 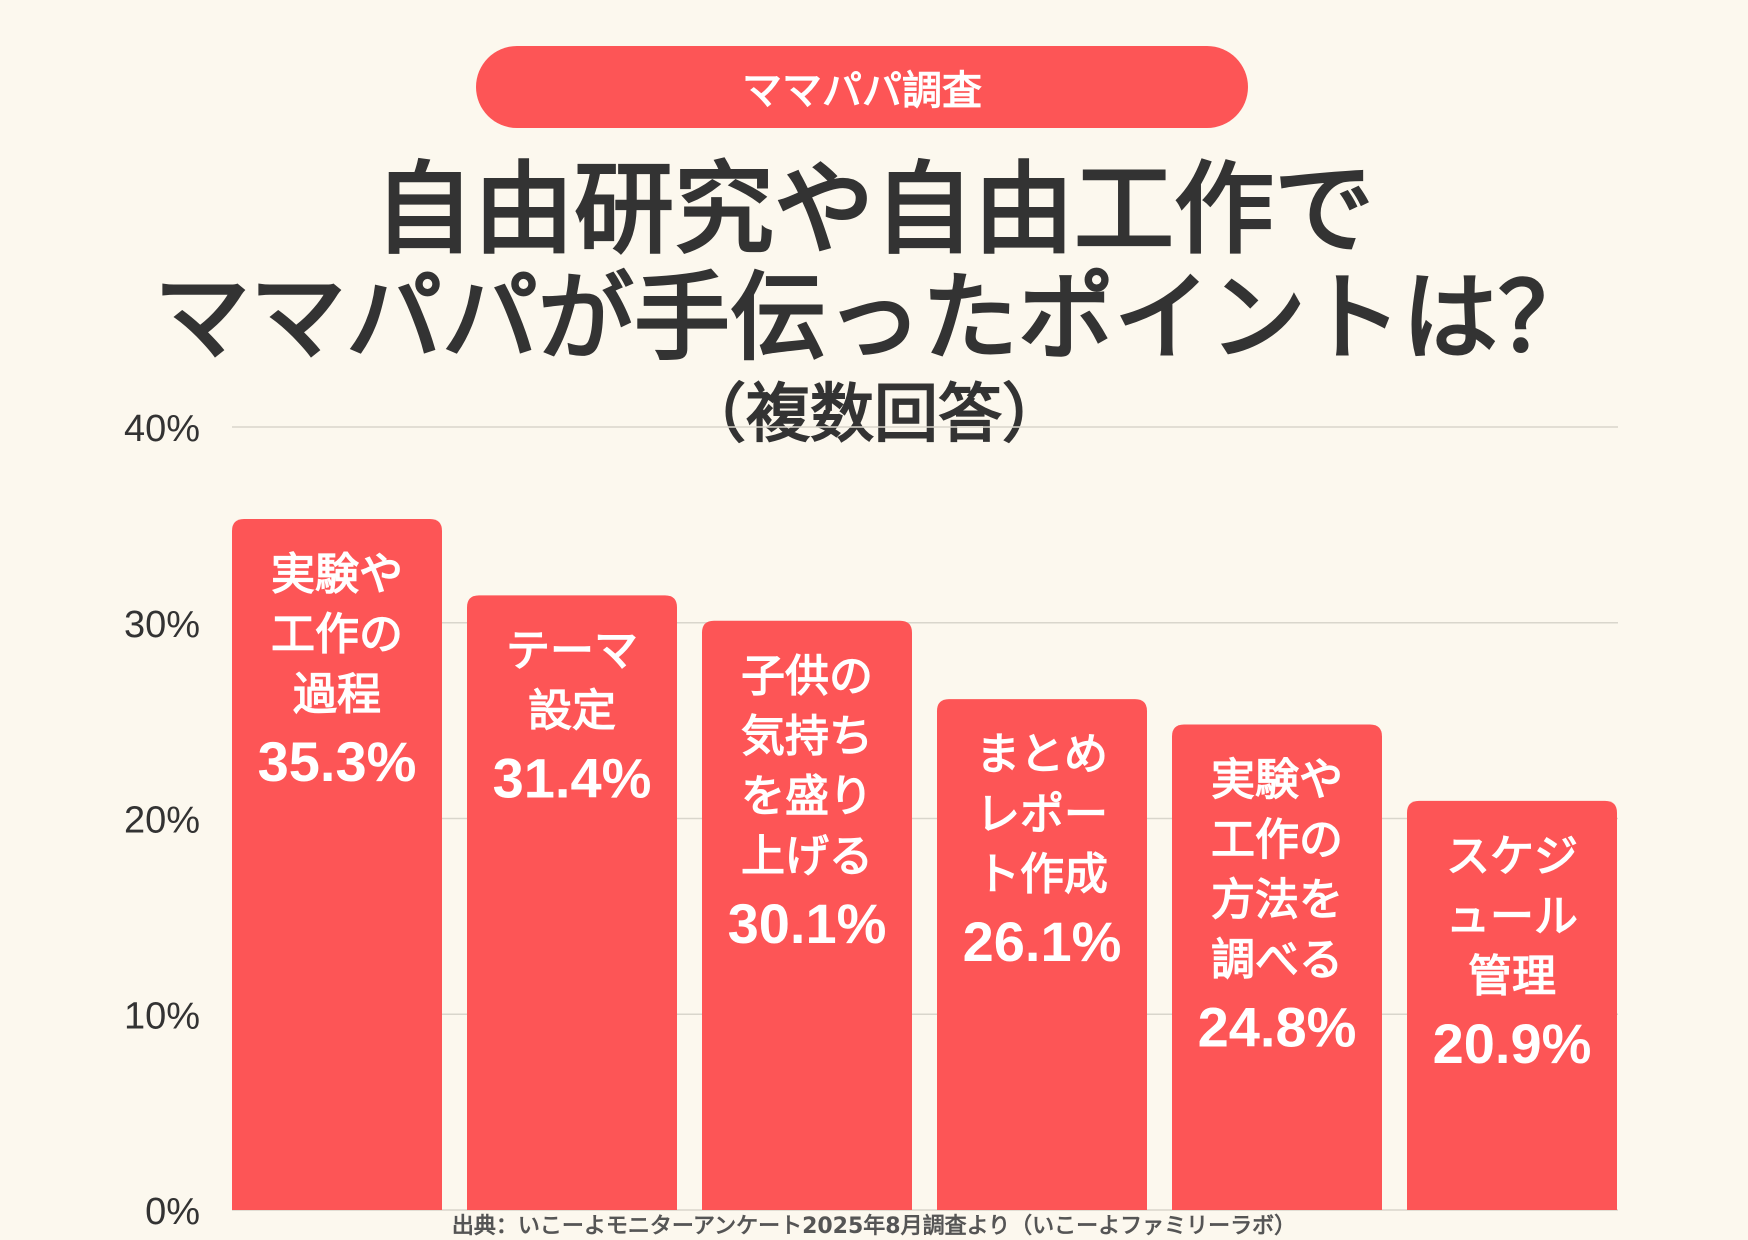 I want to click on bar-category-label: 子供の, so click(x=807, y=676).